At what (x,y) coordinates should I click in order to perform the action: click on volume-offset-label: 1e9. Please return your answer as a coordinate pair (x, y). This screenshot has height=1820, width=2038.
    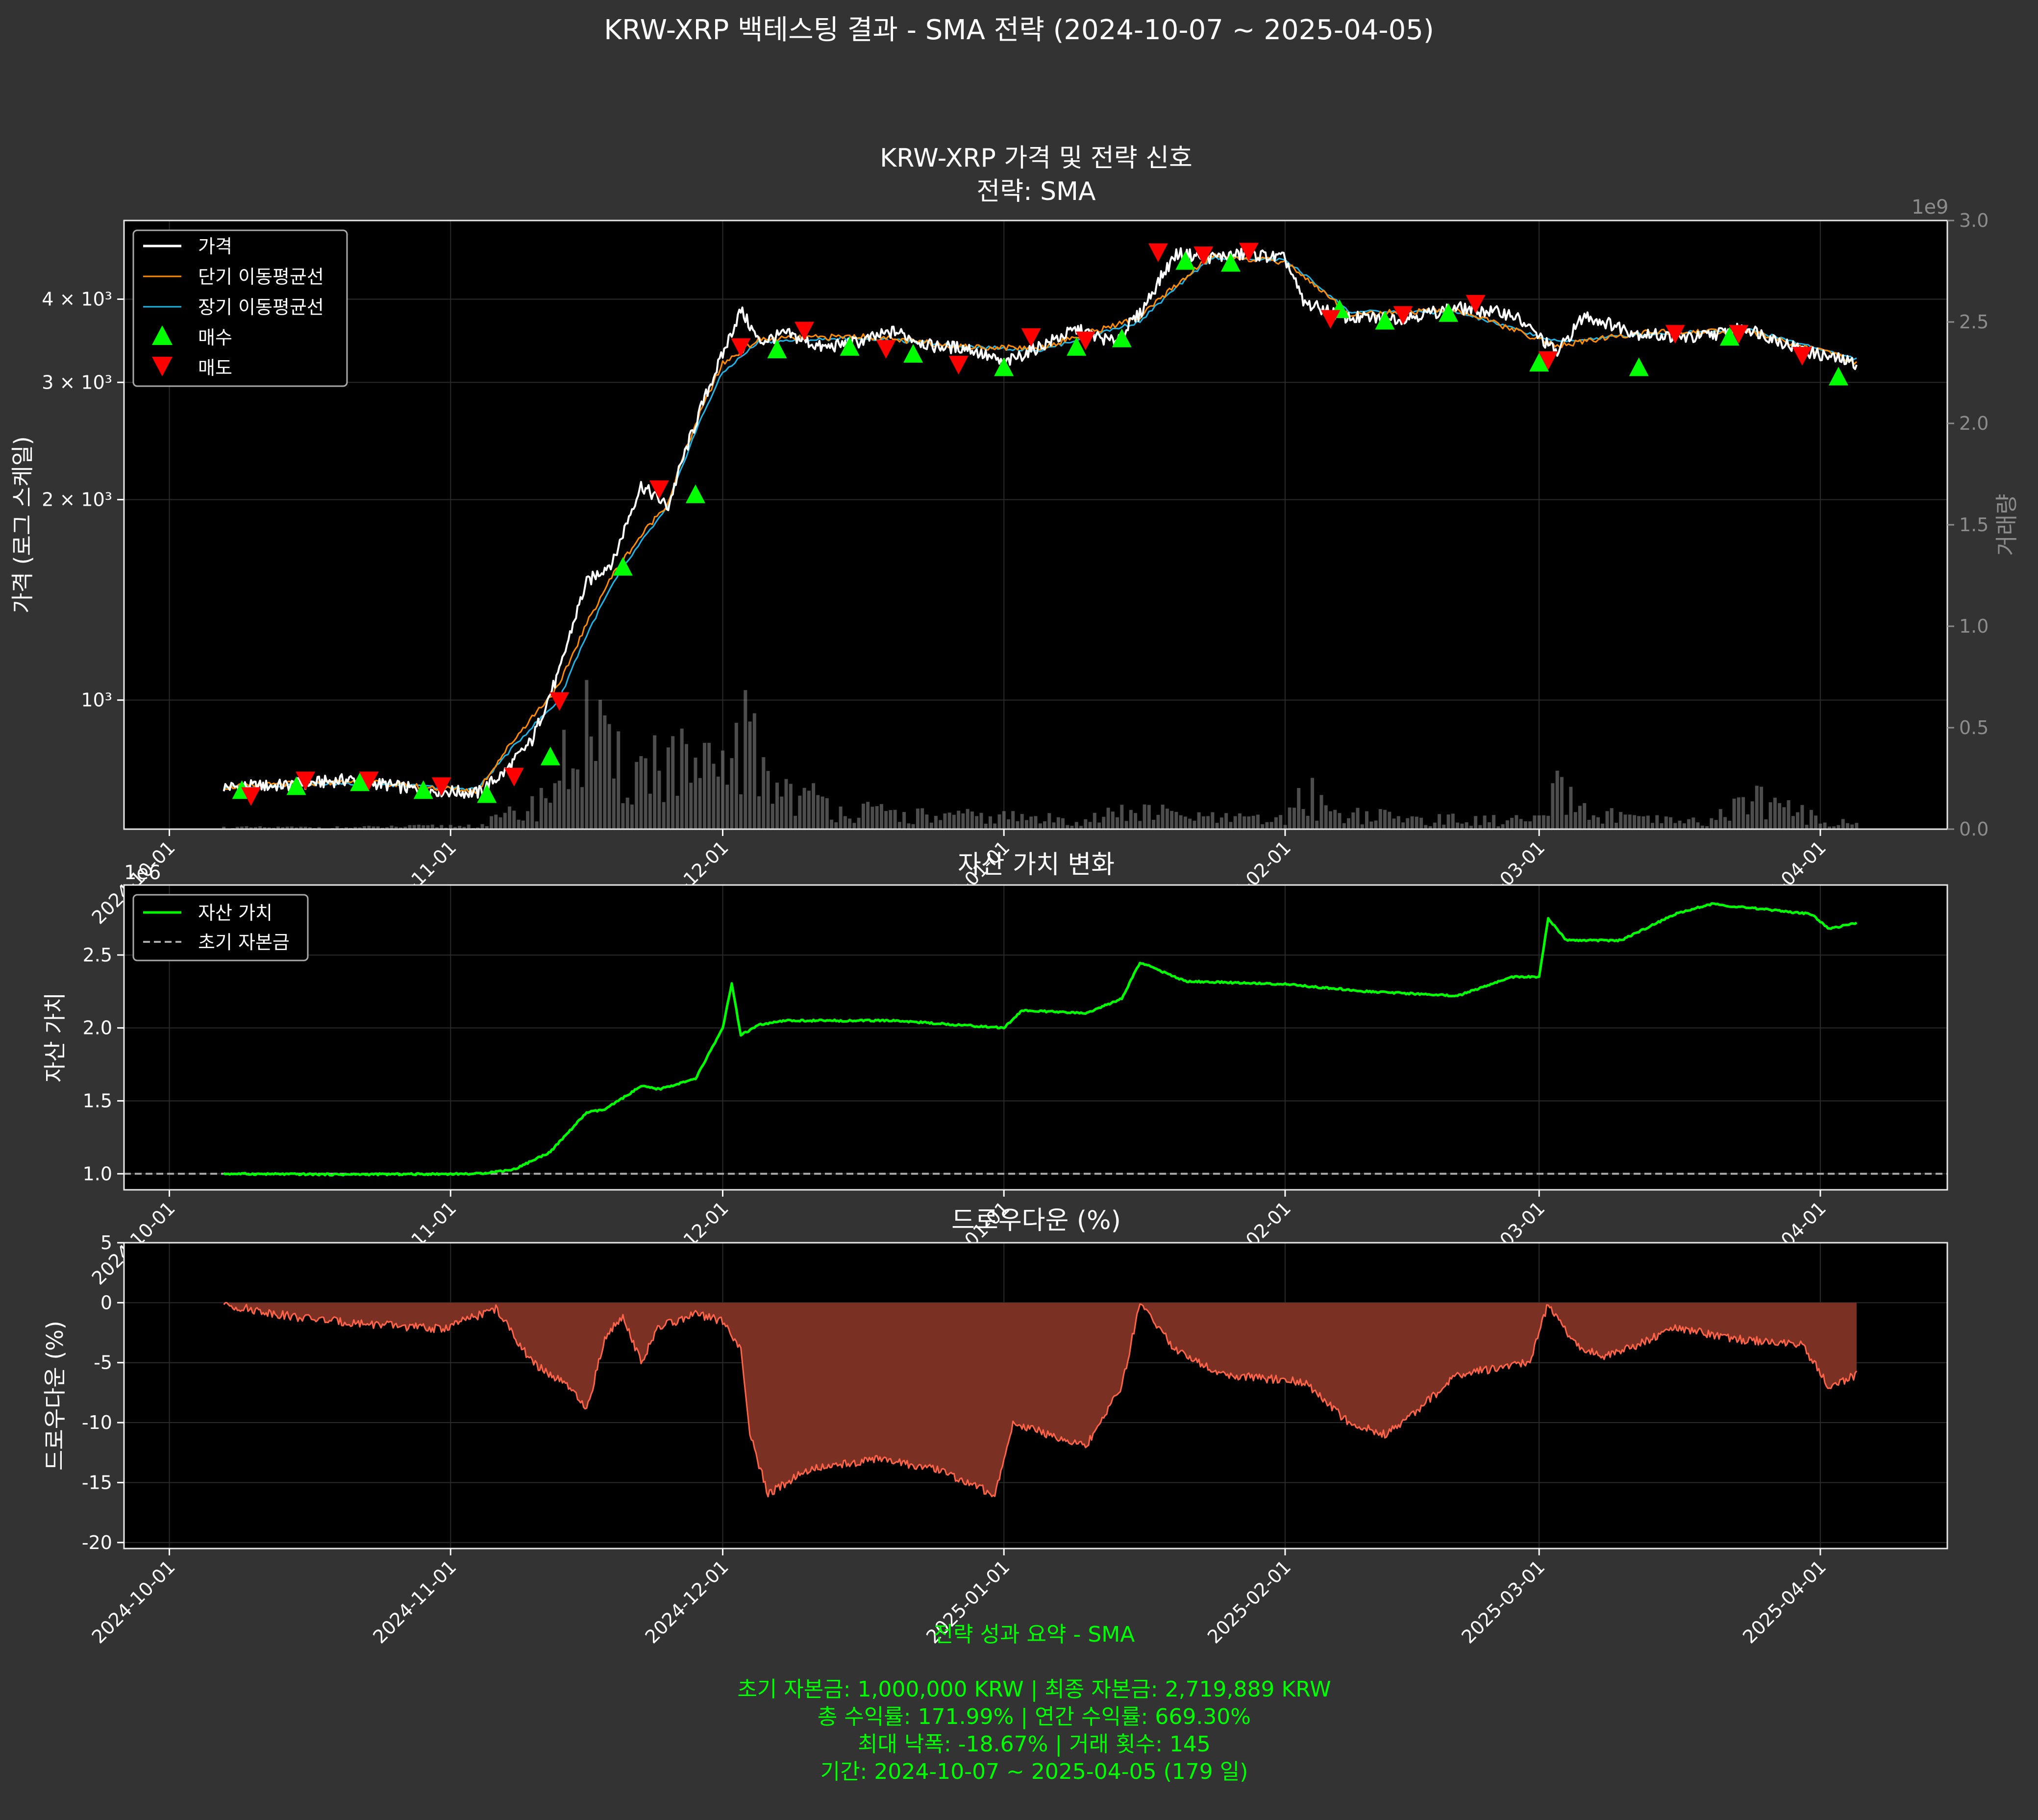
    Looking at the image, I should click on (1930, 207).